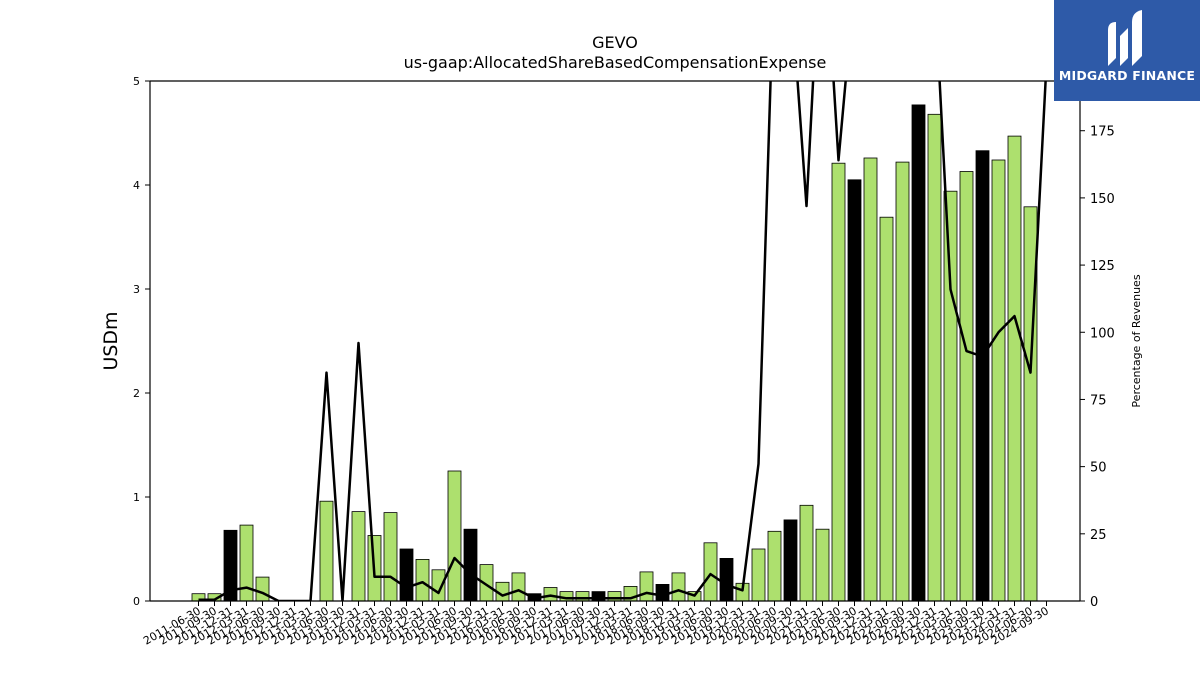  I want to click on y2-tick-label: 25, so click(1098, 535).